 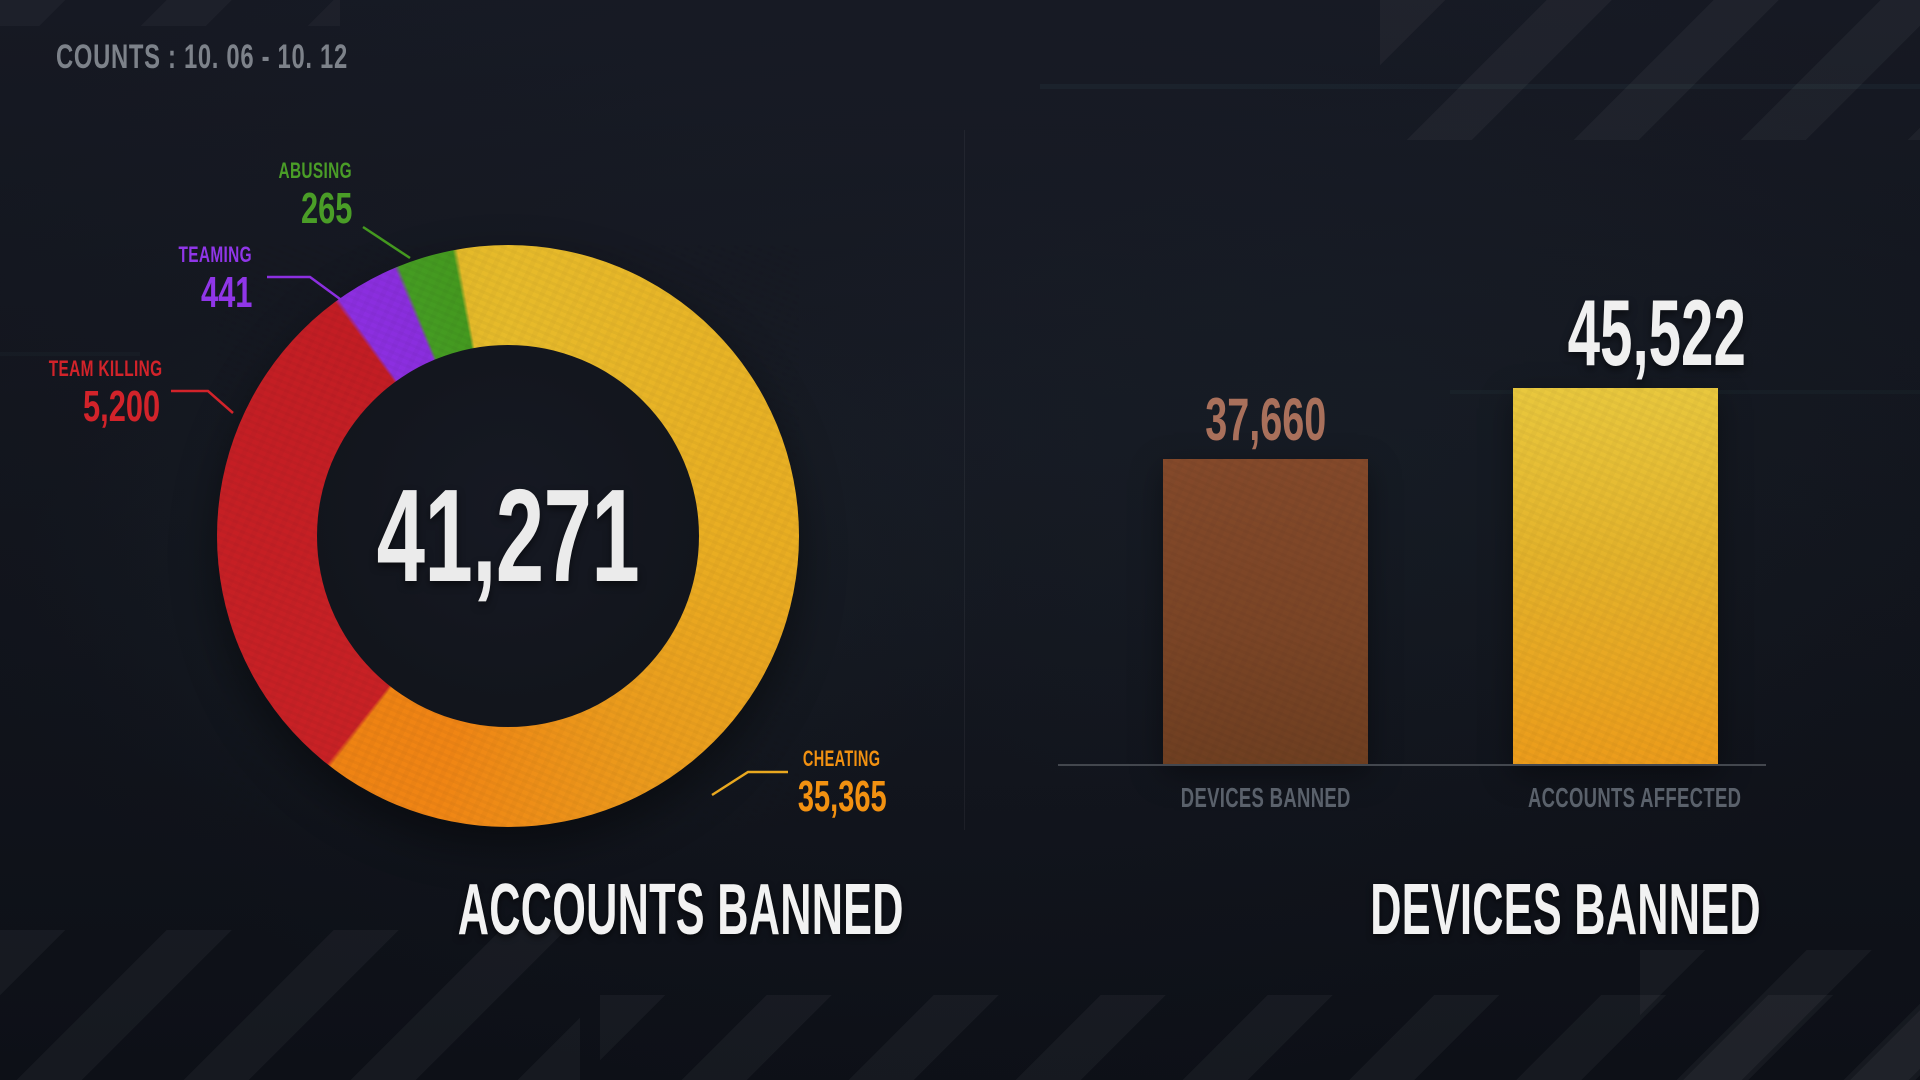 I want to click on devices-banned-value: 37,660, so click(x=1265, y=419).